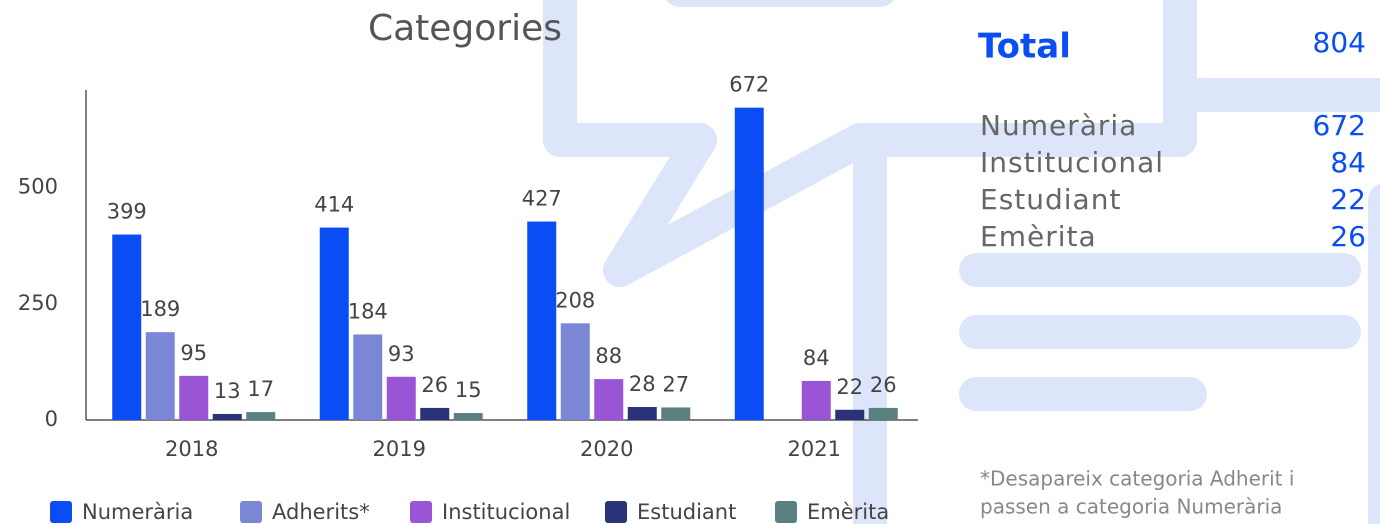 This screenshot has width=1380, height=524. What do you see at coordinates (401, 354) in the screenshot?
I see `value-label: 93` at bounding box center [401, 354].